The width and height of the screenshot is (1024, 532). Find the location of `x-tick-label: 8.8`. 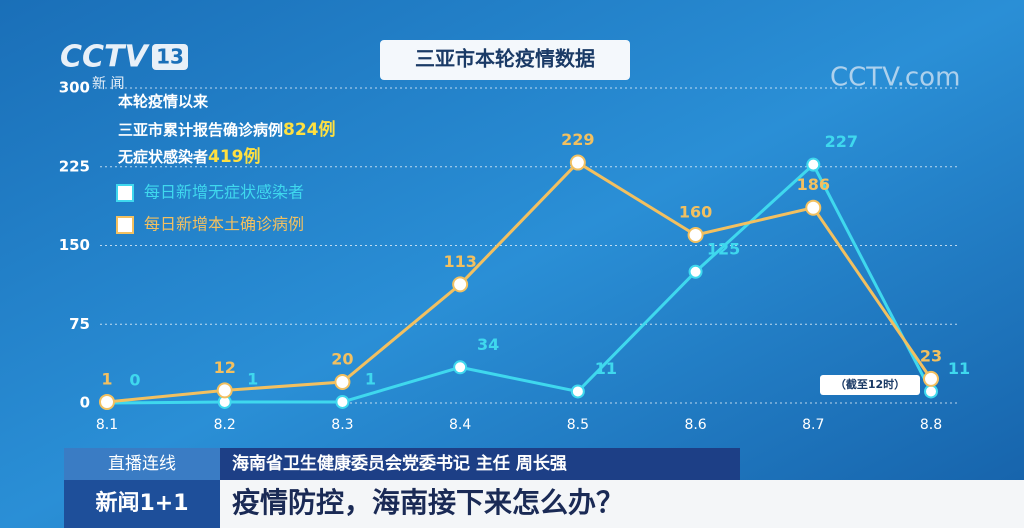

x-tick-label: 8.8 is located at coordinates (931, 425).